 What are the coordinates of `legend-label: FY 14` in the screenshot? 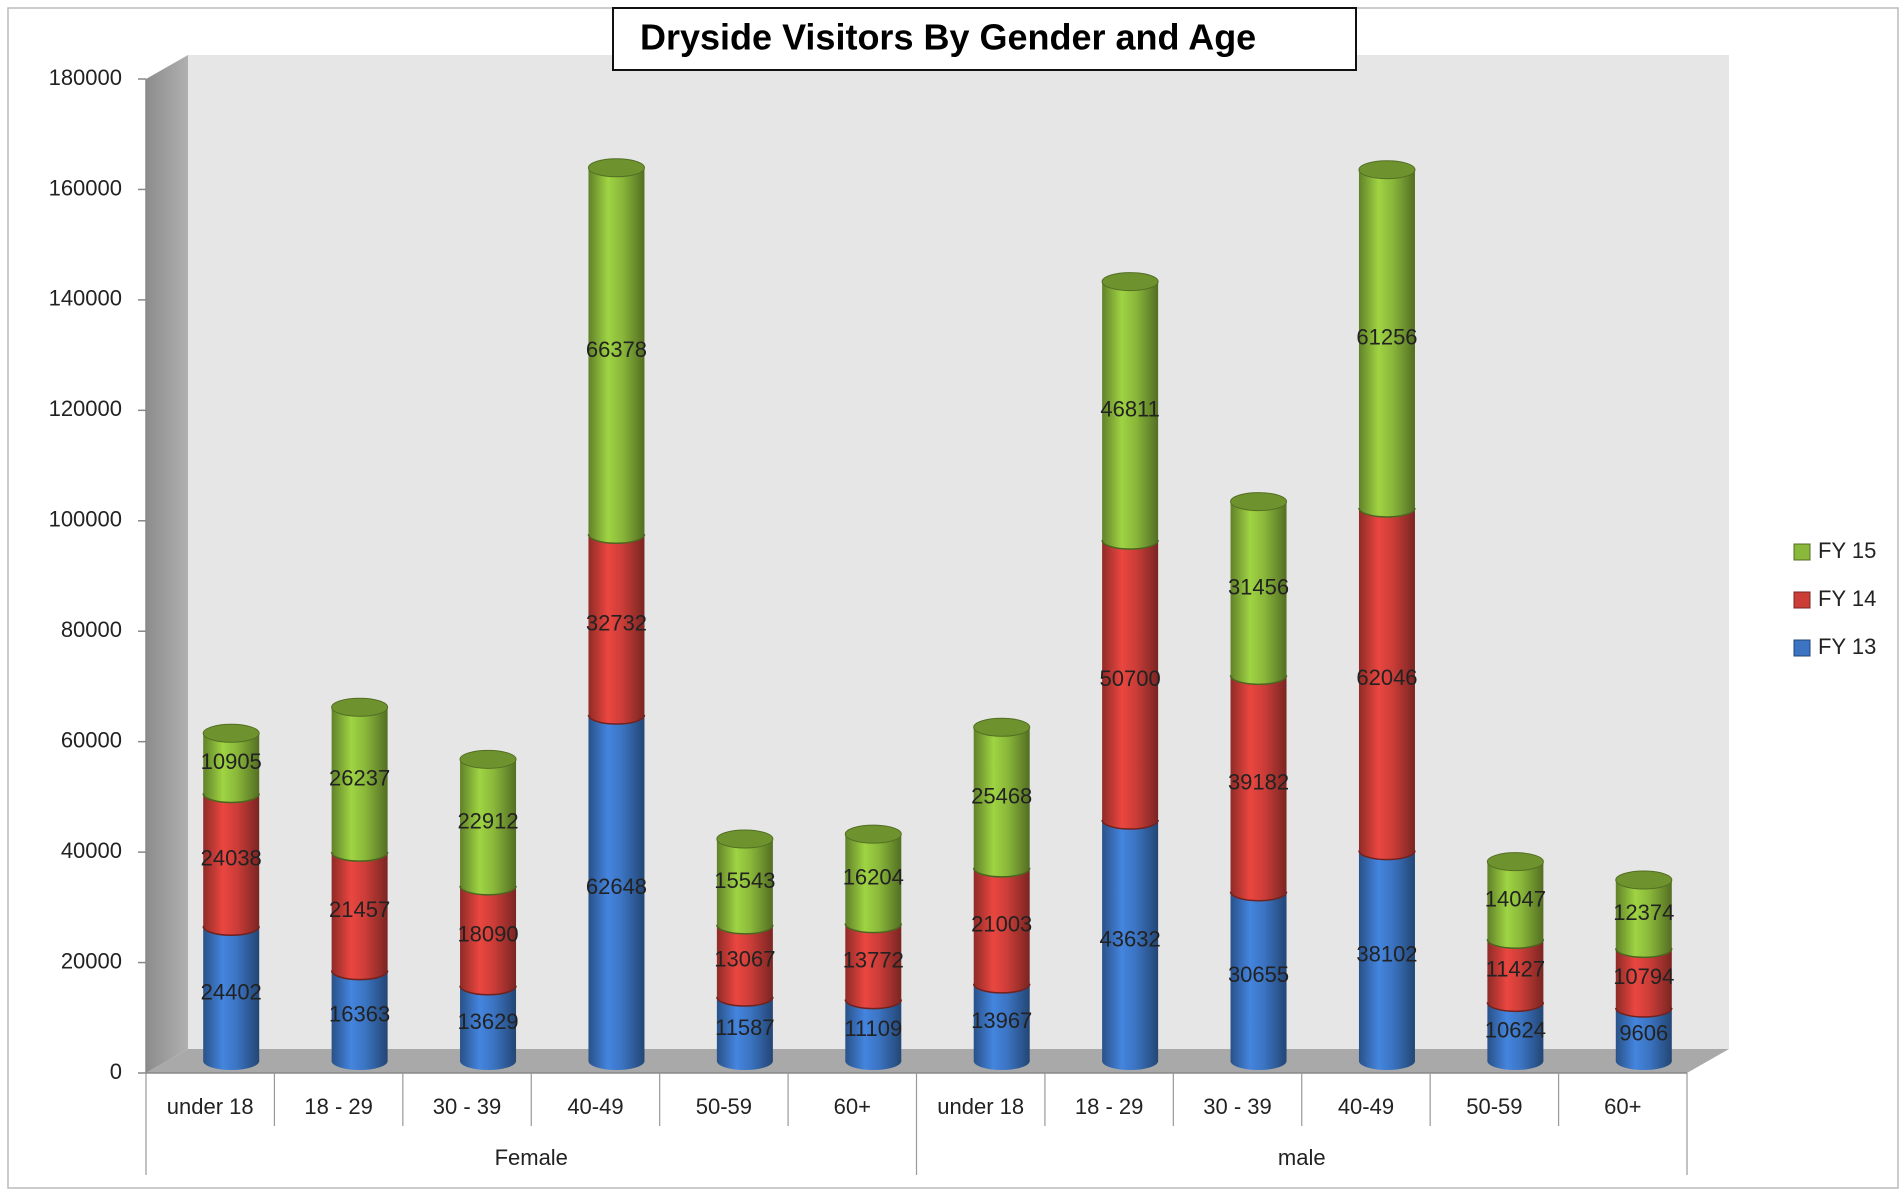 It's located at (1847, 598).